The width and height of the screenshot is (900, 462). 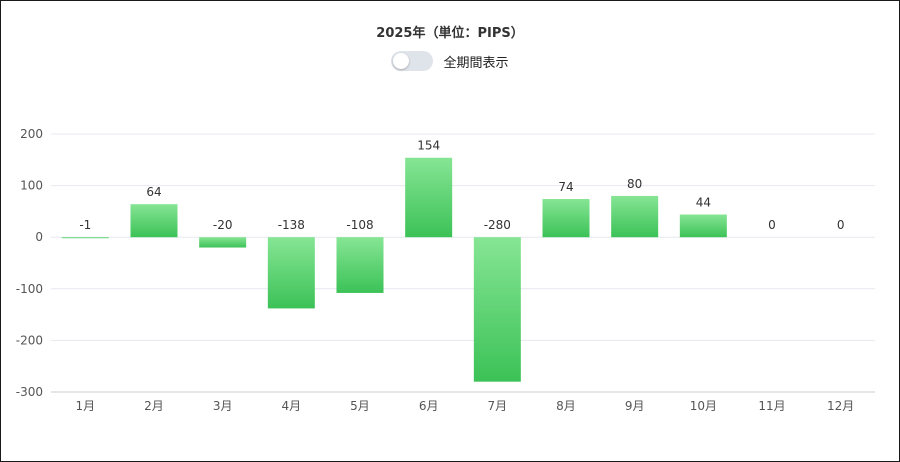 What do you see at coordinates (498, 406) in the screenshot?
I see `x-tick-label: 7月` at bounding box center [498, 406].